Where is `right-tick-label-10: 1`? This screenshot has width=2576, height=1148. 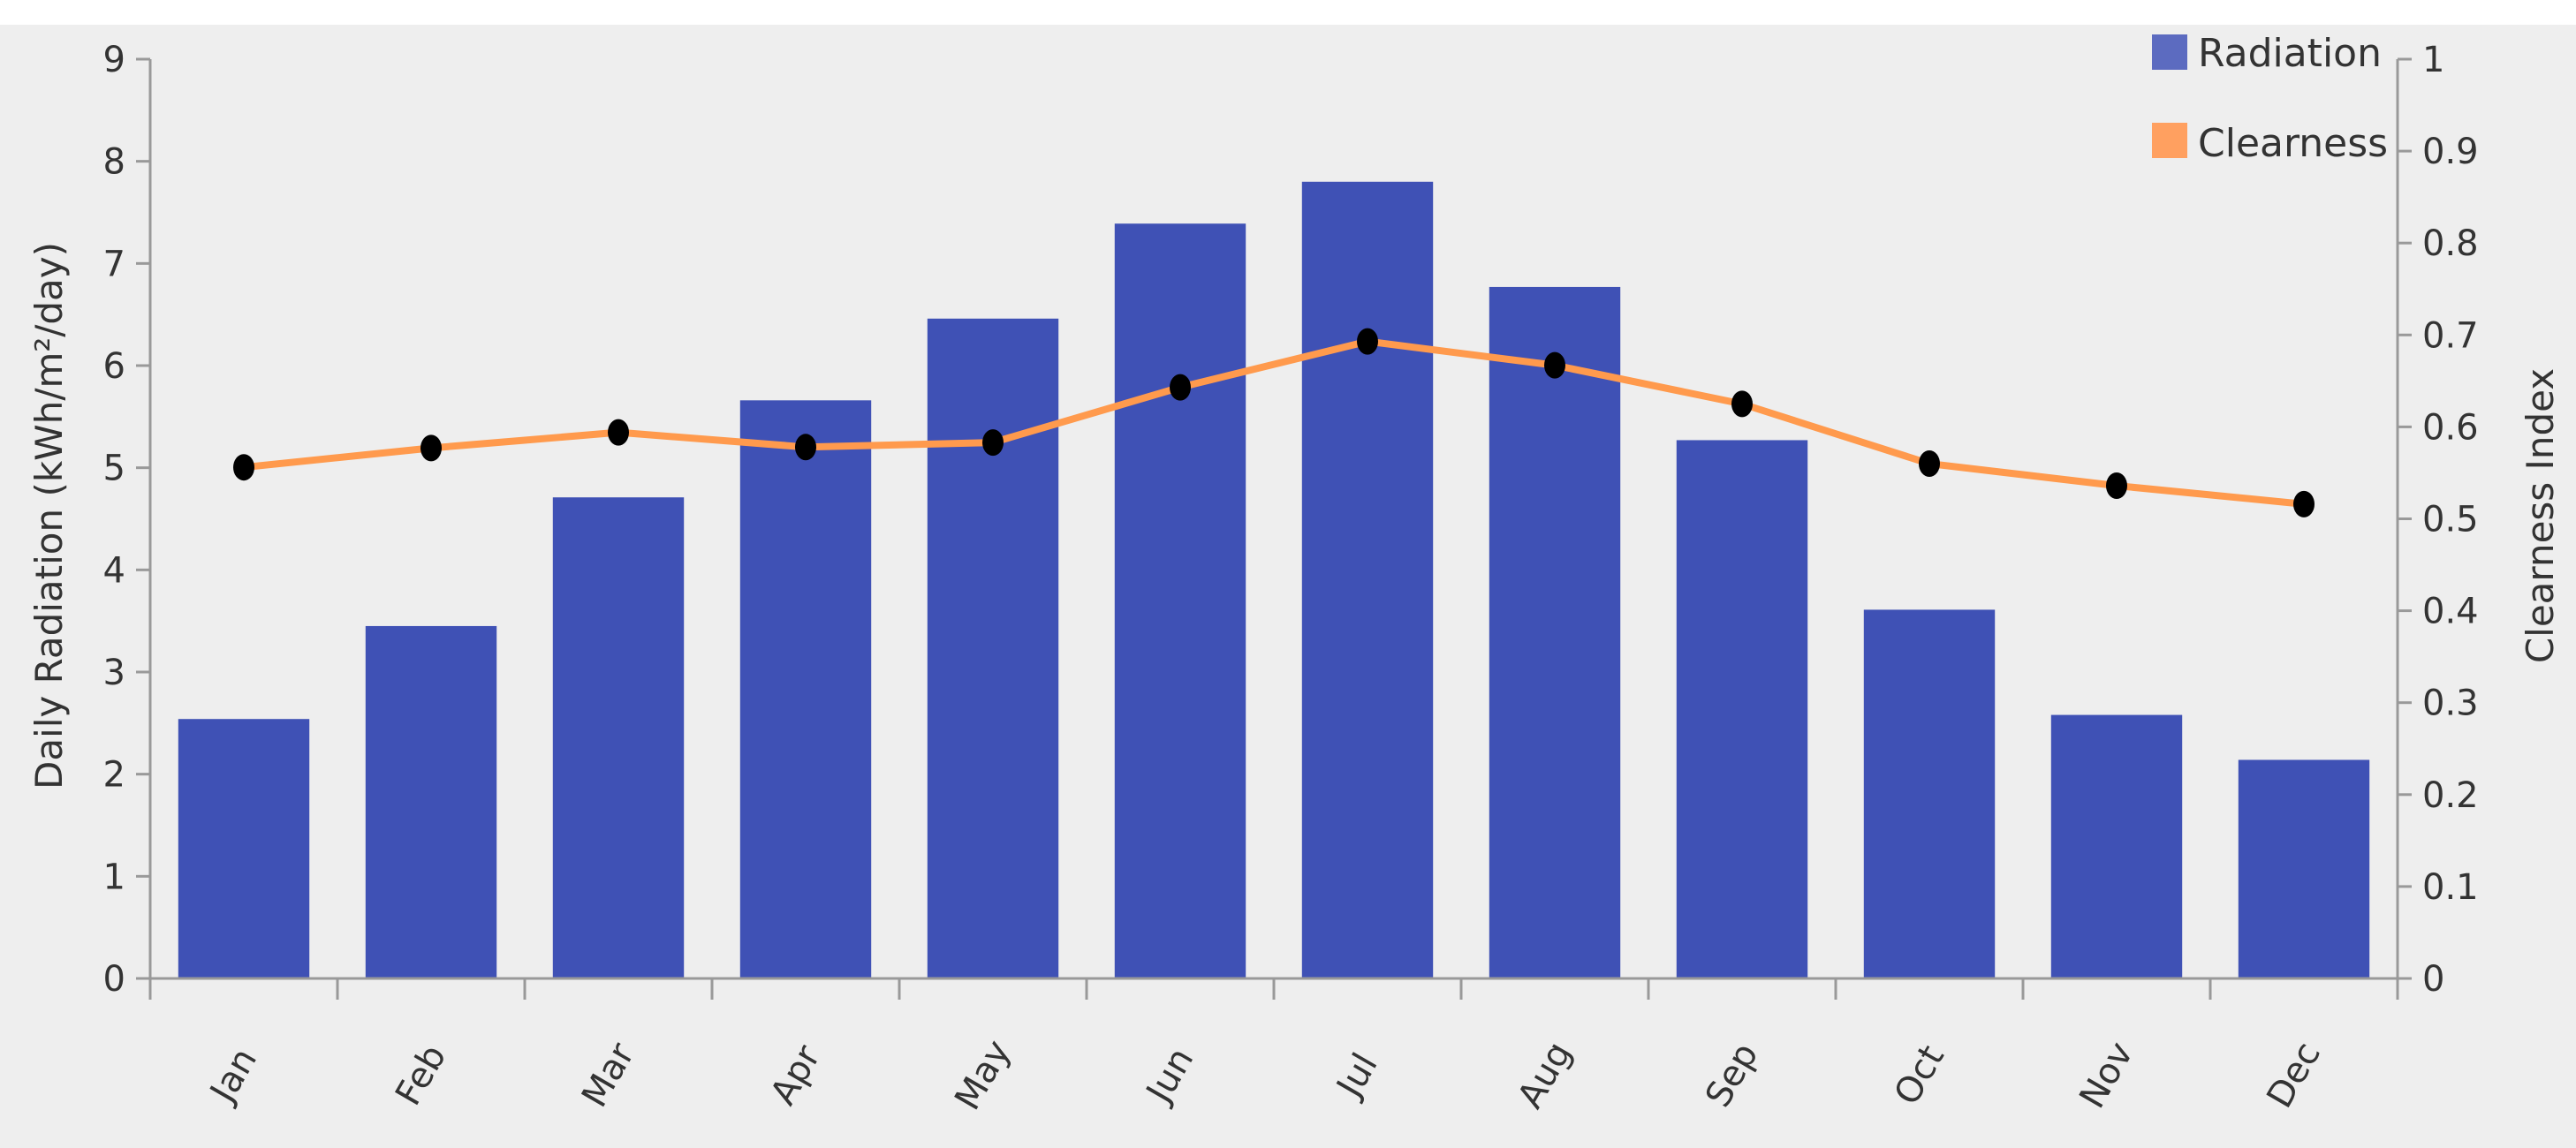 right-tick-label-10: 1 is located at coordinates (2433, 60).